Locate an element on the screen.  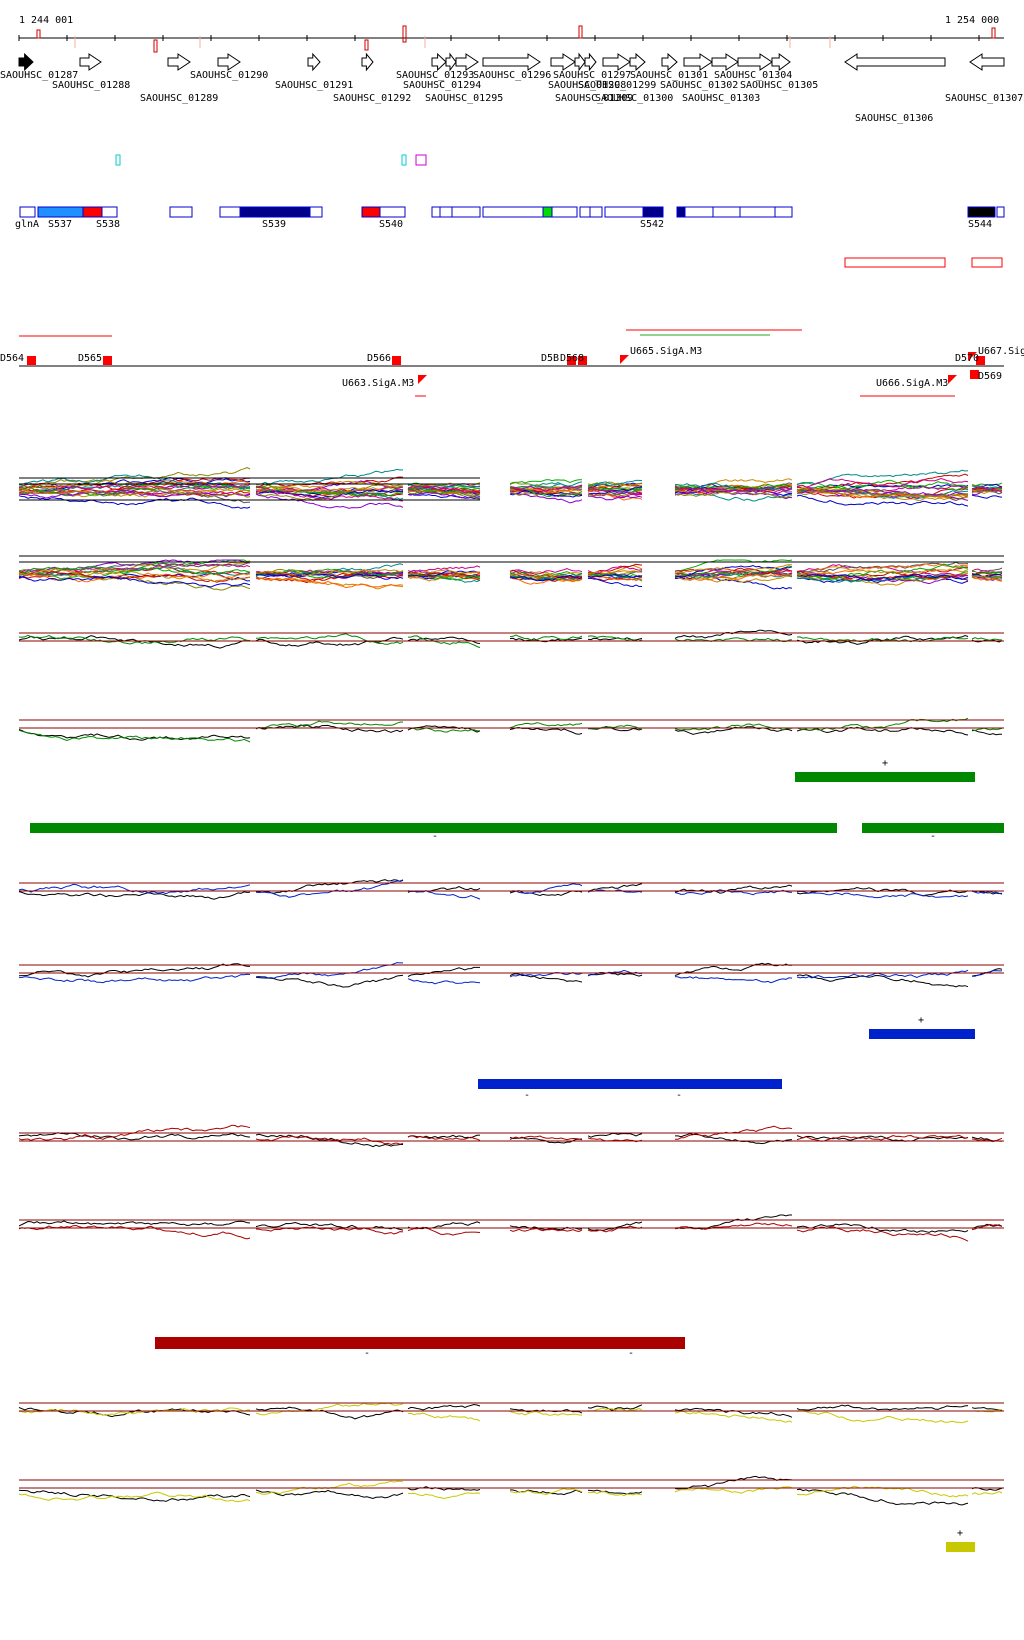
gene-arrow: SAOUHSC_01289 is located at coordinates (179, 78).